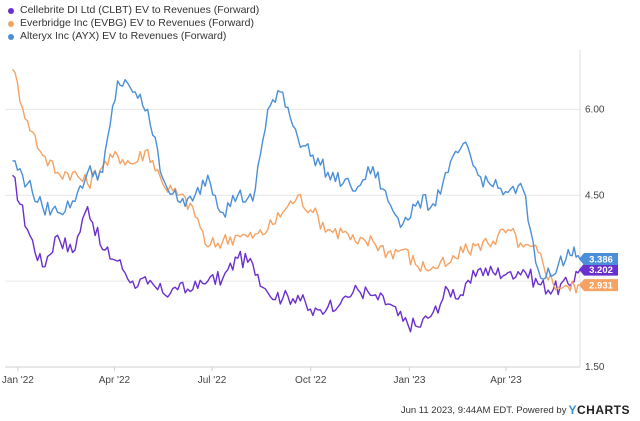 The image size is (640, 421). I want to click on end-value-label: 3.386, so click(598, 259).